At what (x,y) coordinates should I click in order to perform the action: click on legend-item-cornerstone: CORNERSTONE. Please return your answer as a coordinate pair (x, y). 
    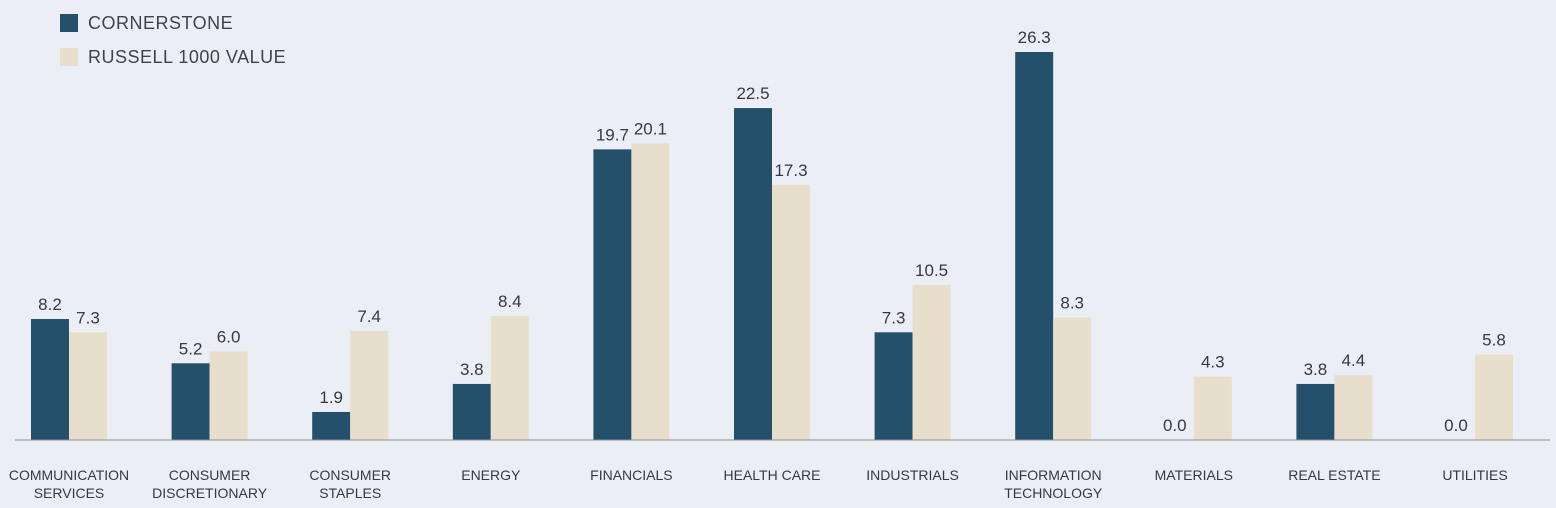
    Looking at the image, I should click on (173, 23).